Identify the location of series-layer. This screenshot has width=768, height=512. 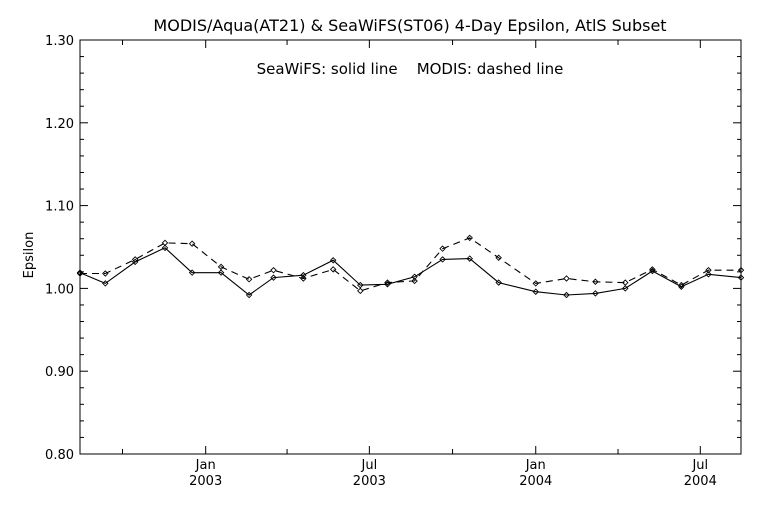
(410, 266).